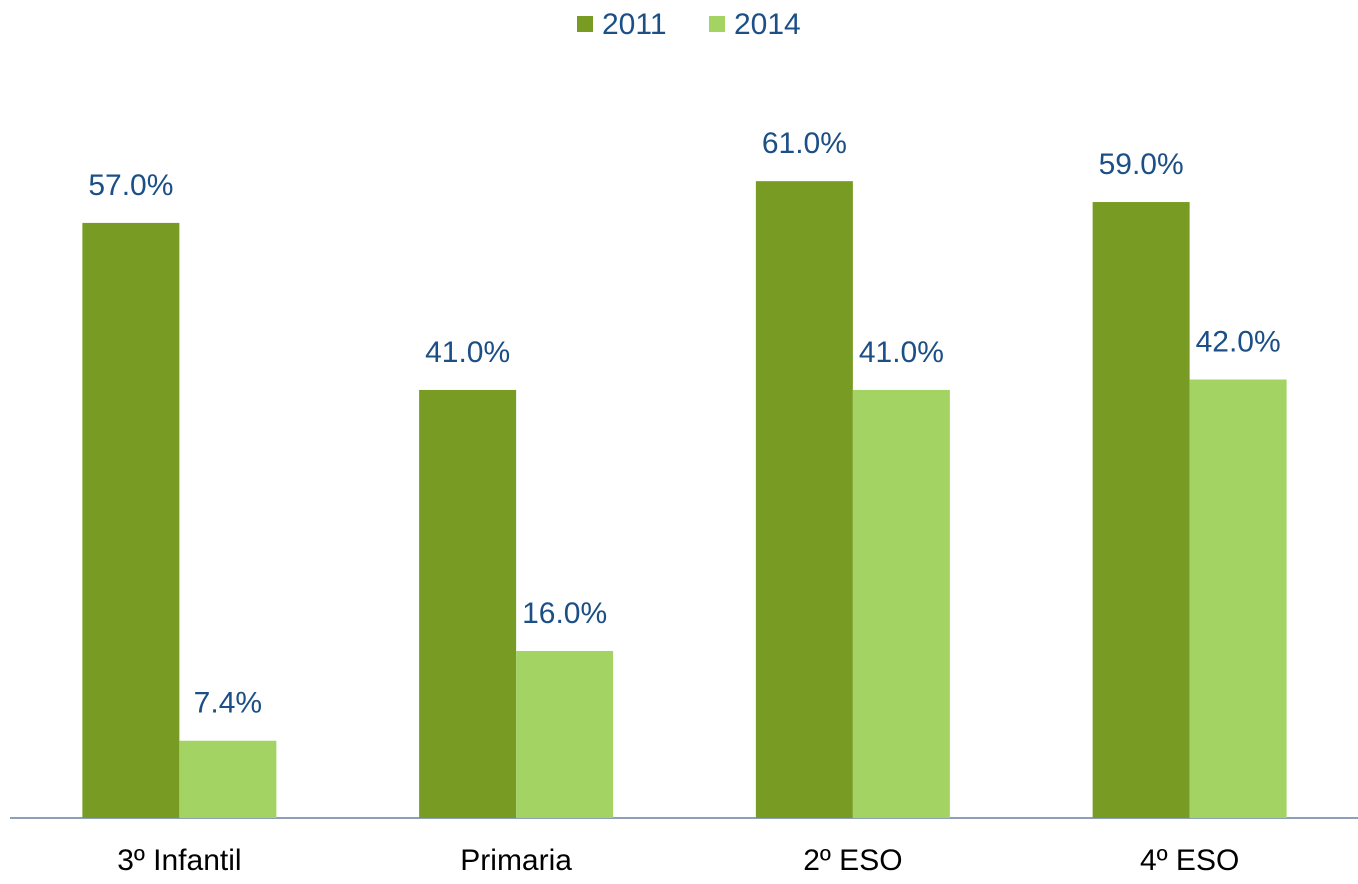  What do you see at coordinates (1141, 164) in the screenshot?
I see `value-label: 59.0%` at bounding box center [1141, 164].